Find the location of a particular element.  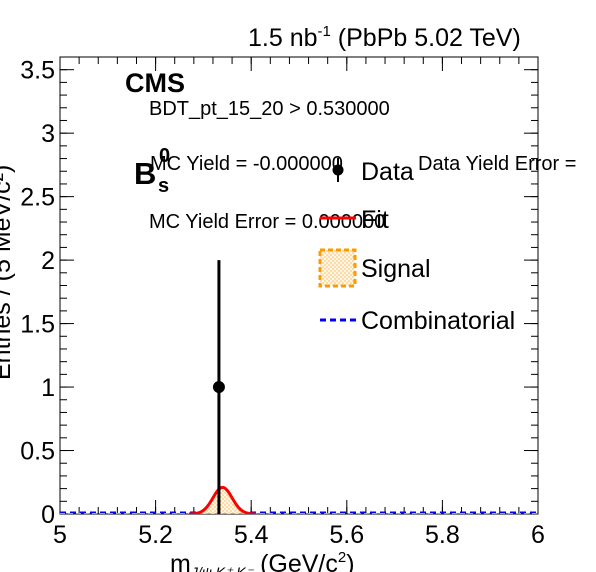

x-tick-label: 5.8 is located at coordinates (442, 535).